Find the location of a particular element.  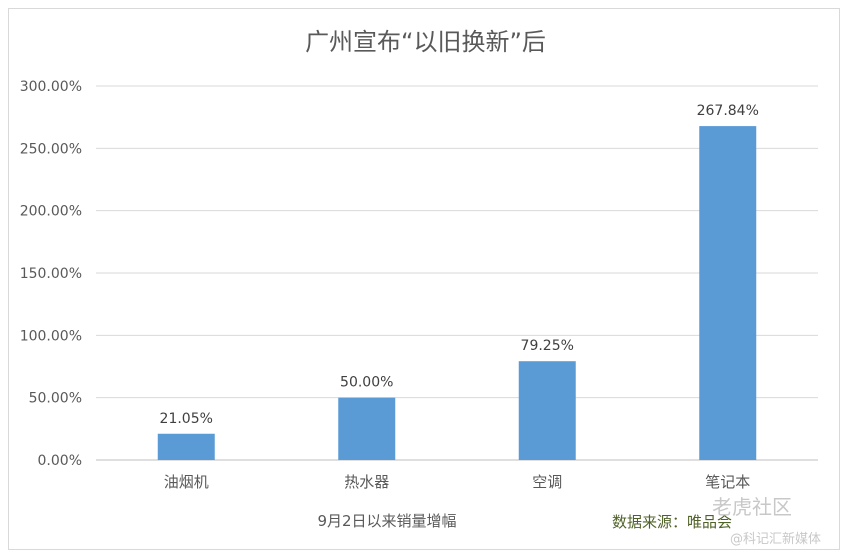

y-tick-label: 250.00% is located at coordinates (51, 149).